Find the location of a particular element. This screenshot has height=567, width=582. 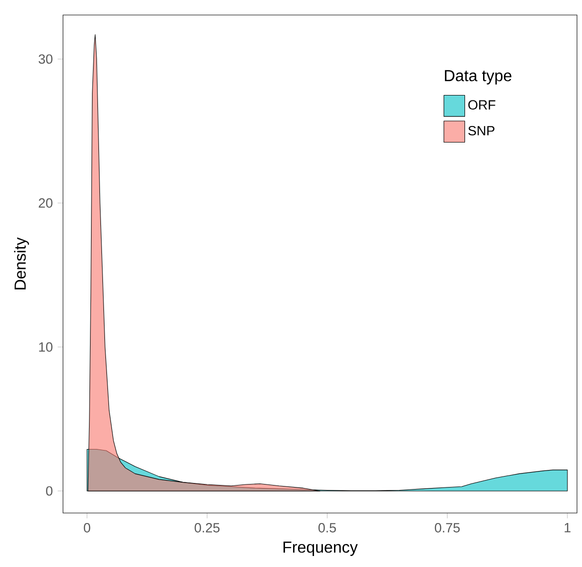

x-tick-label: 0.25 is located at coordinates (207, 527).